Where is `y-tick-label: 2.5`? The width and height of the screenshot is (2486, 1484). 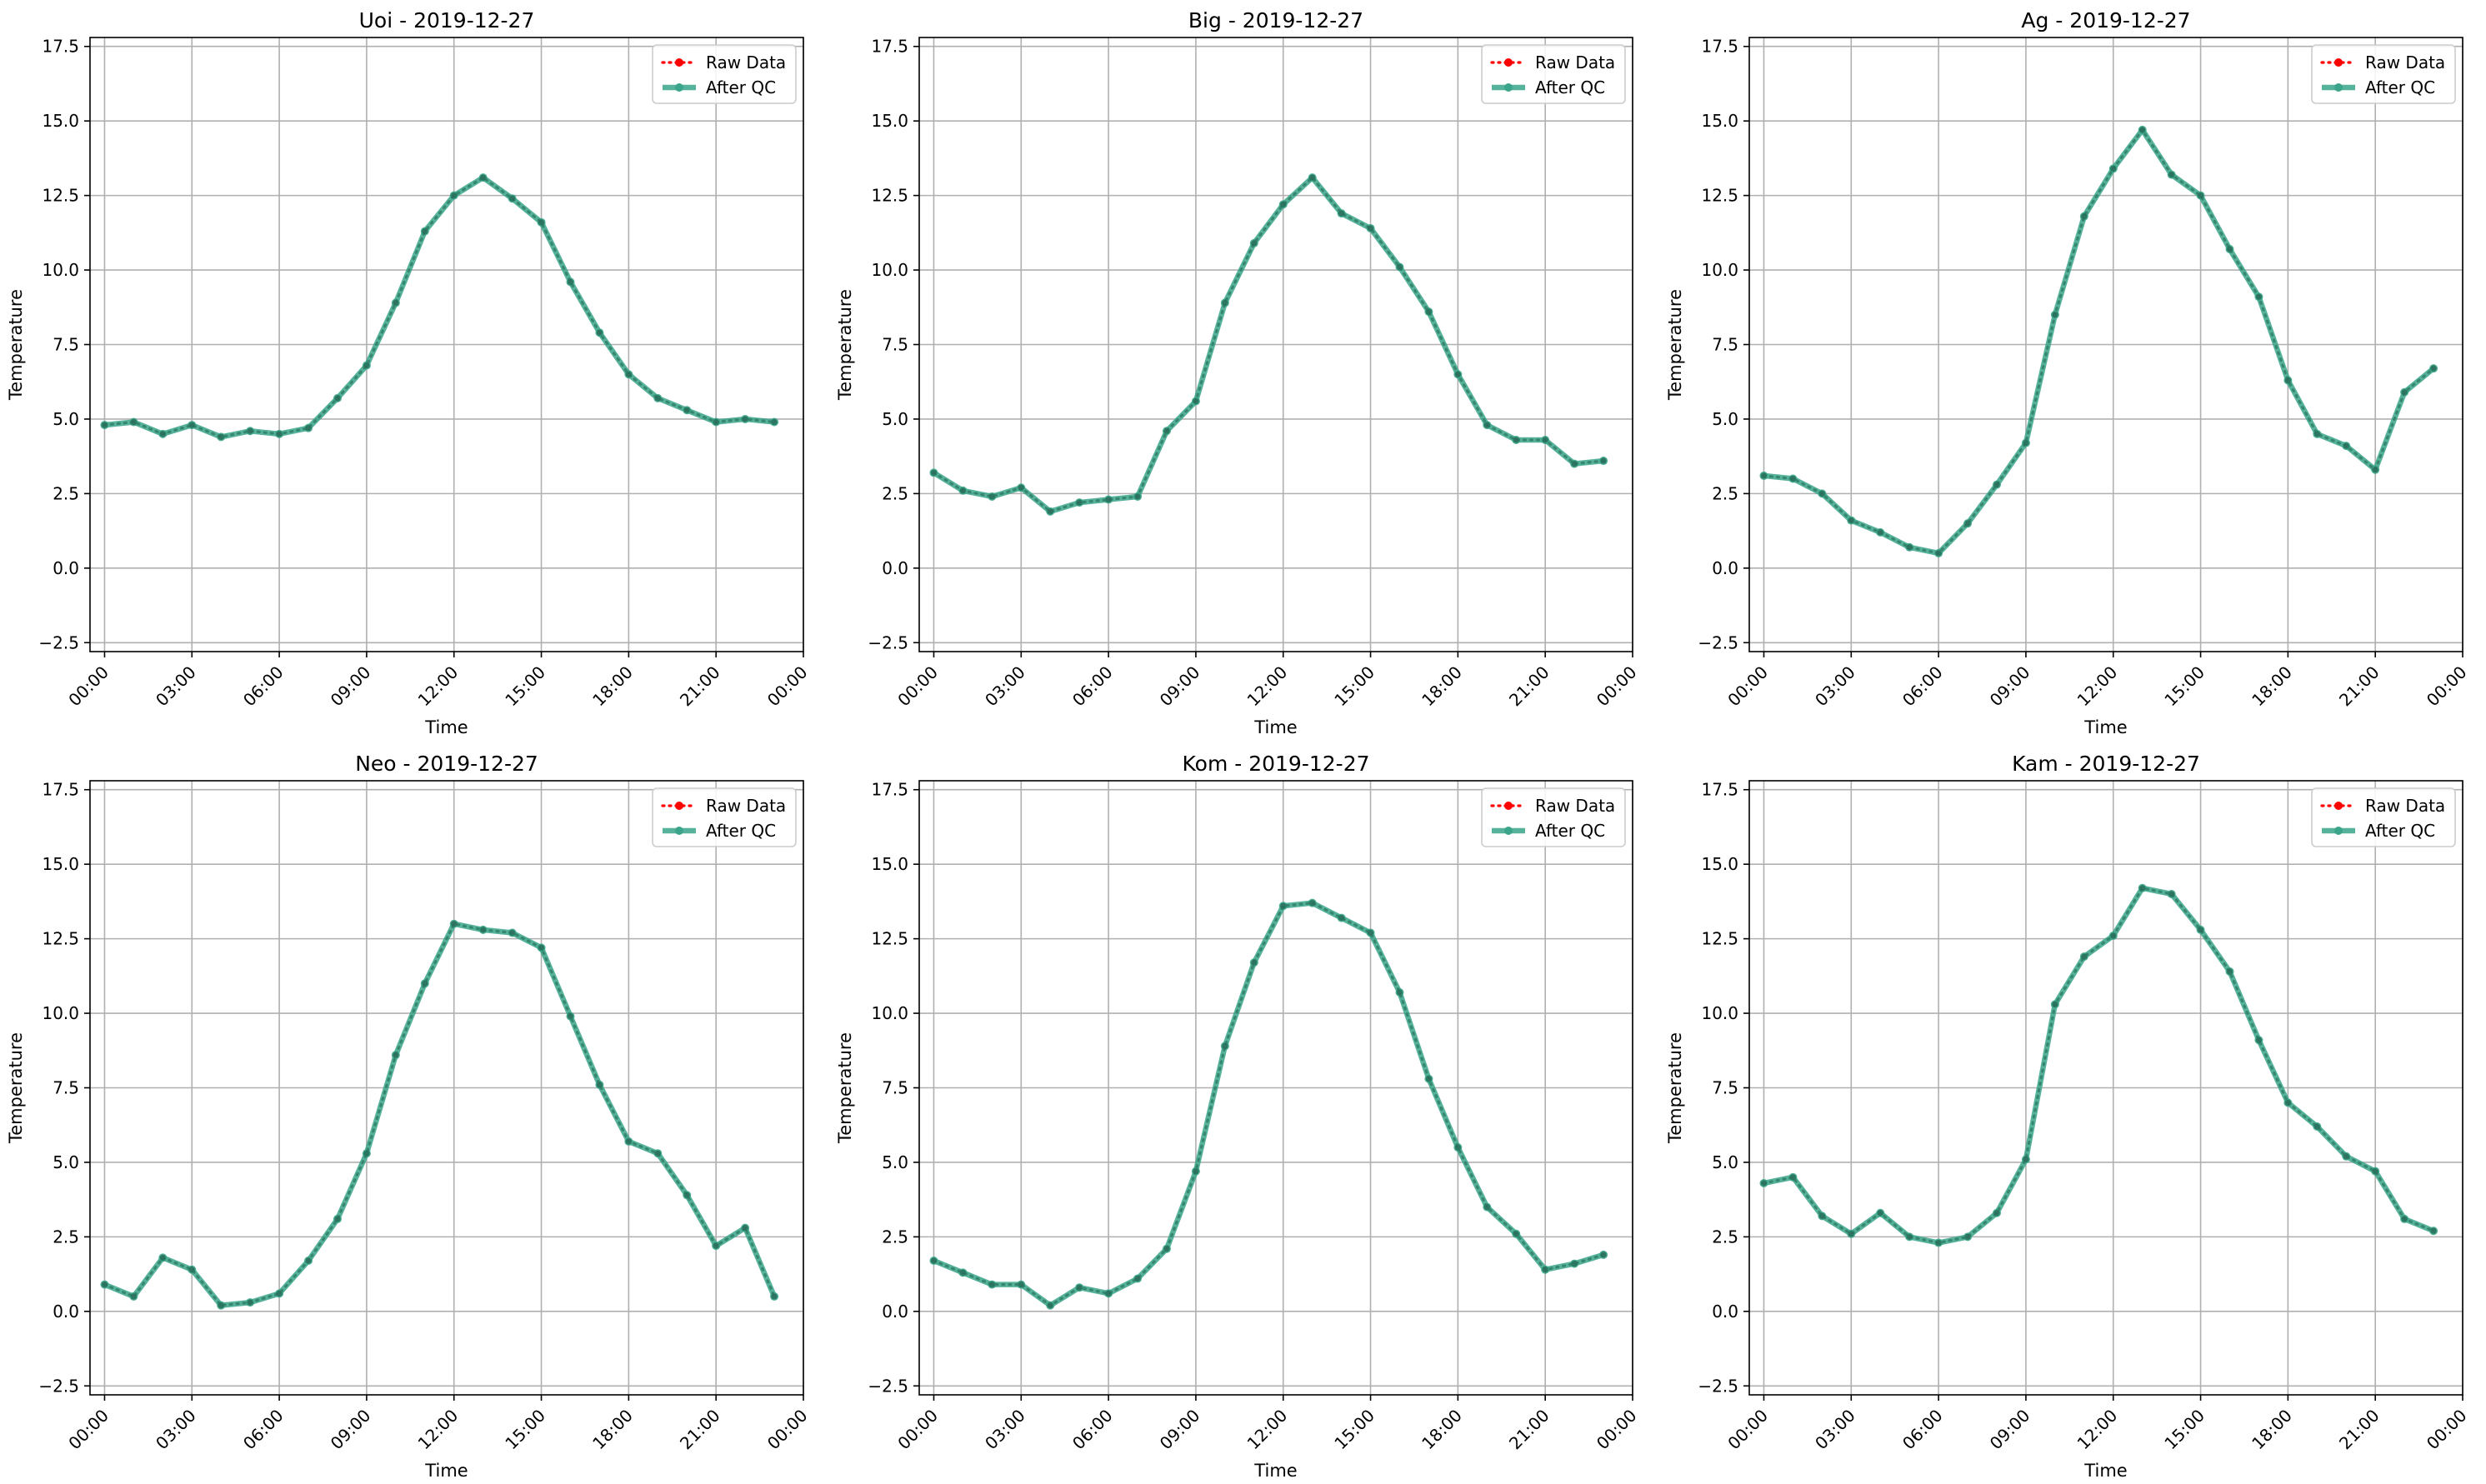 y-tick-label: 2.5 is located at coordinates (895, 493).